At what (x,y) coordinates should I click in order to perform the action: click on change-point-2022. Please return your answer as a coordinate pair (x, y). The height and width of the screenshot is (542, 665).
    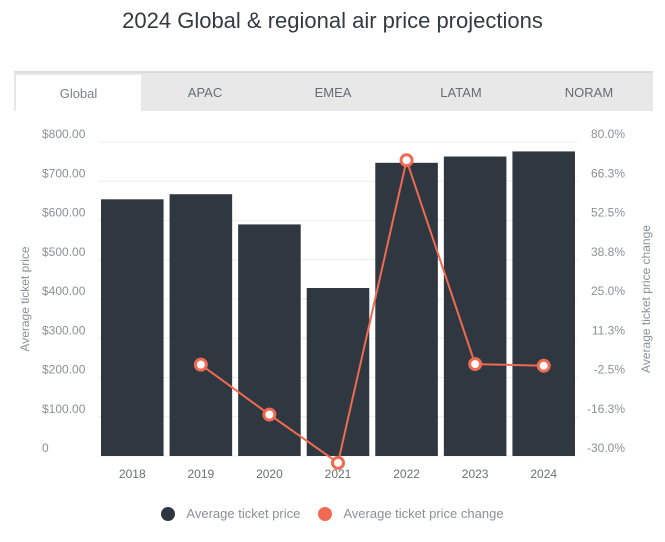
    Looking at the image, I should click on (406, 160).